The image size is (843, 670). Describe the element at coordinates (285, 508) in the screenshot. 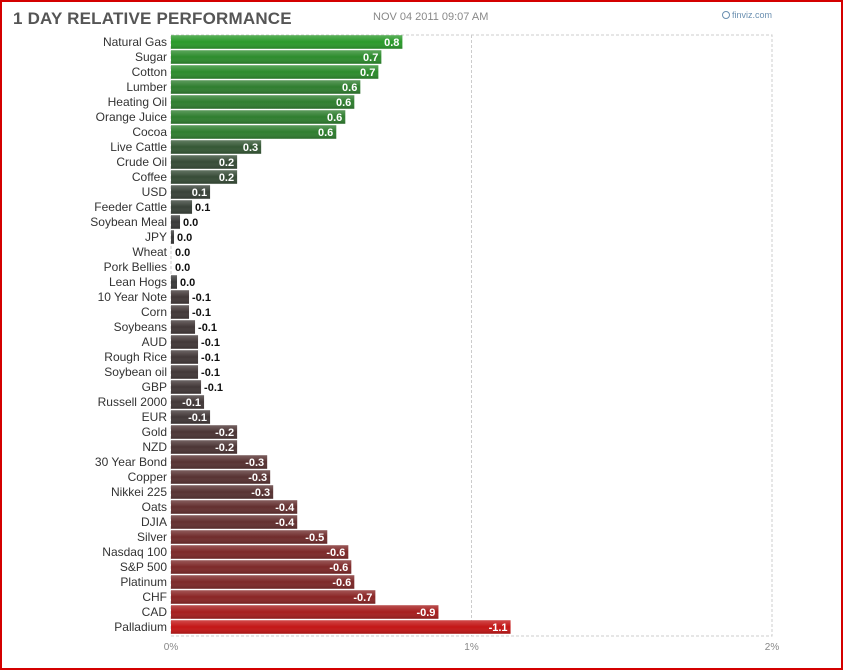

I see `value-label: -0.4` at that location.